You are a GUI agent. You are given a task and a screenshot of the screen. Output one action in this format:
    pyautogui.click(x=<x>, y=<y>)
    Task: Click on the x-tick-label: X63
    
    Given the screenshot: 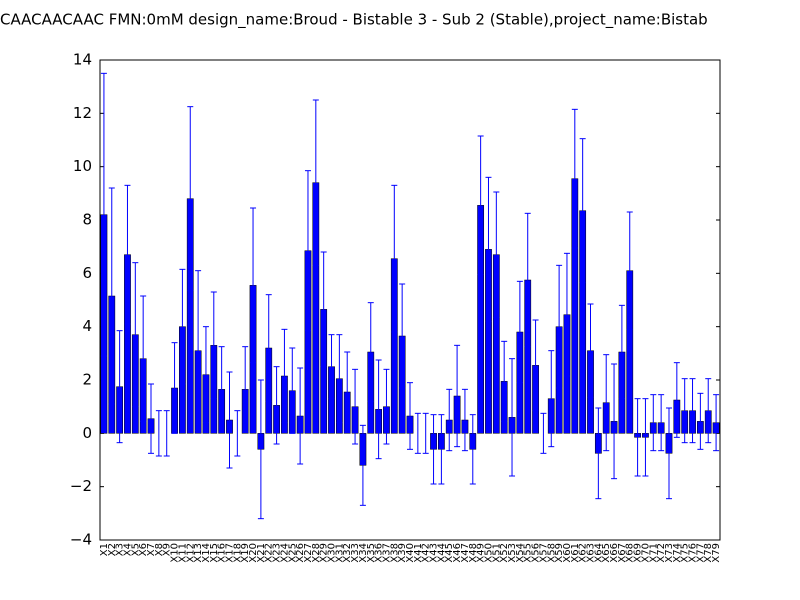 What is the action you would take?
    pyautogui.click(x=591, y=553)
    